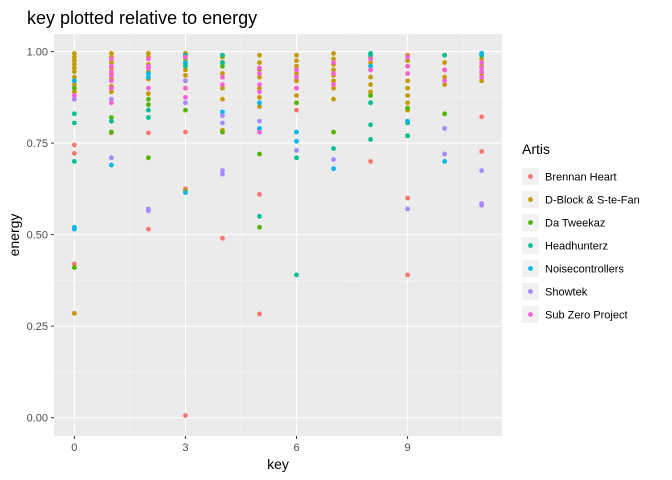 The height and width of the screenshot is (480, 672). I want to click on x-tick-label: 9, so click(408, 448).